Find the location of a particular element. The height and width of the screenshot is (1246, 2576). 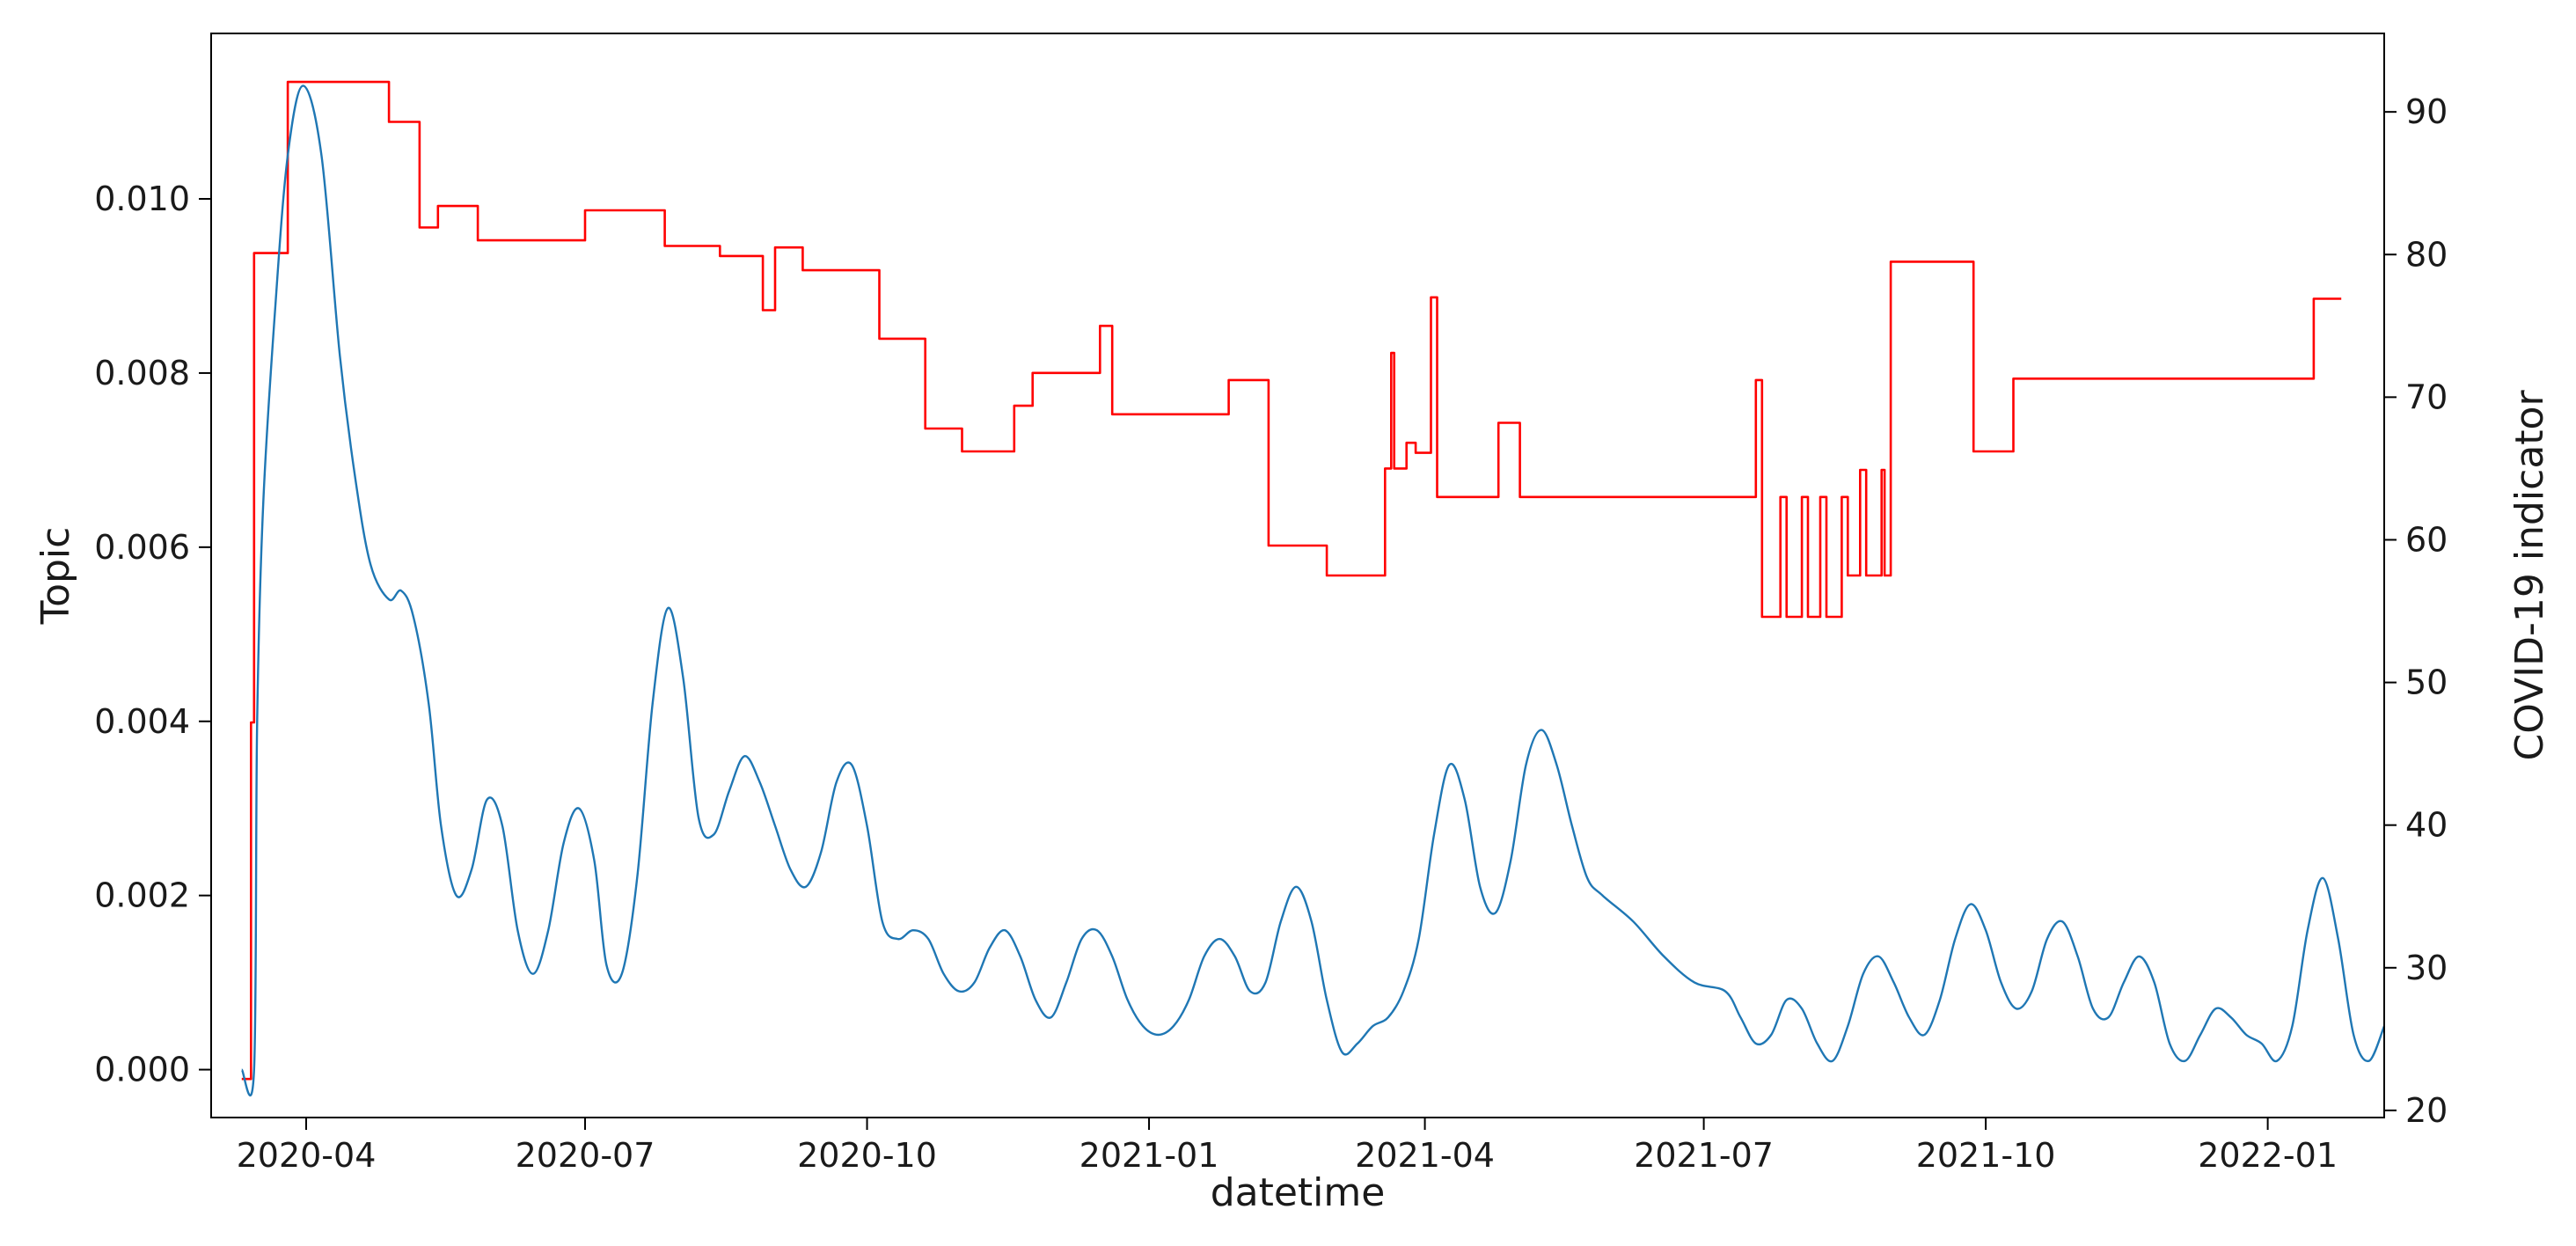

left-y-tick-label: 0.008 is located at coordinates (142, 373).